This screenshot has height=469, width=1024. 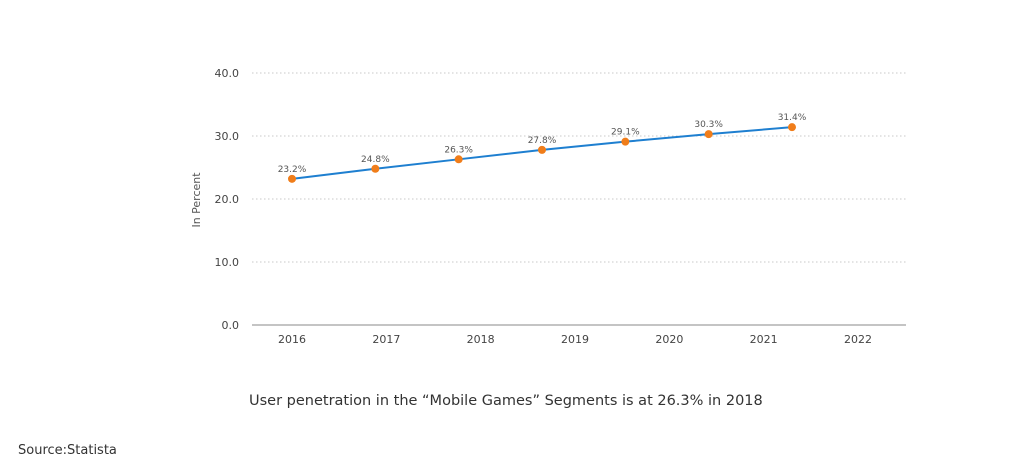 I want to click on data-label: 29.1%, so click(x=625, y=133).